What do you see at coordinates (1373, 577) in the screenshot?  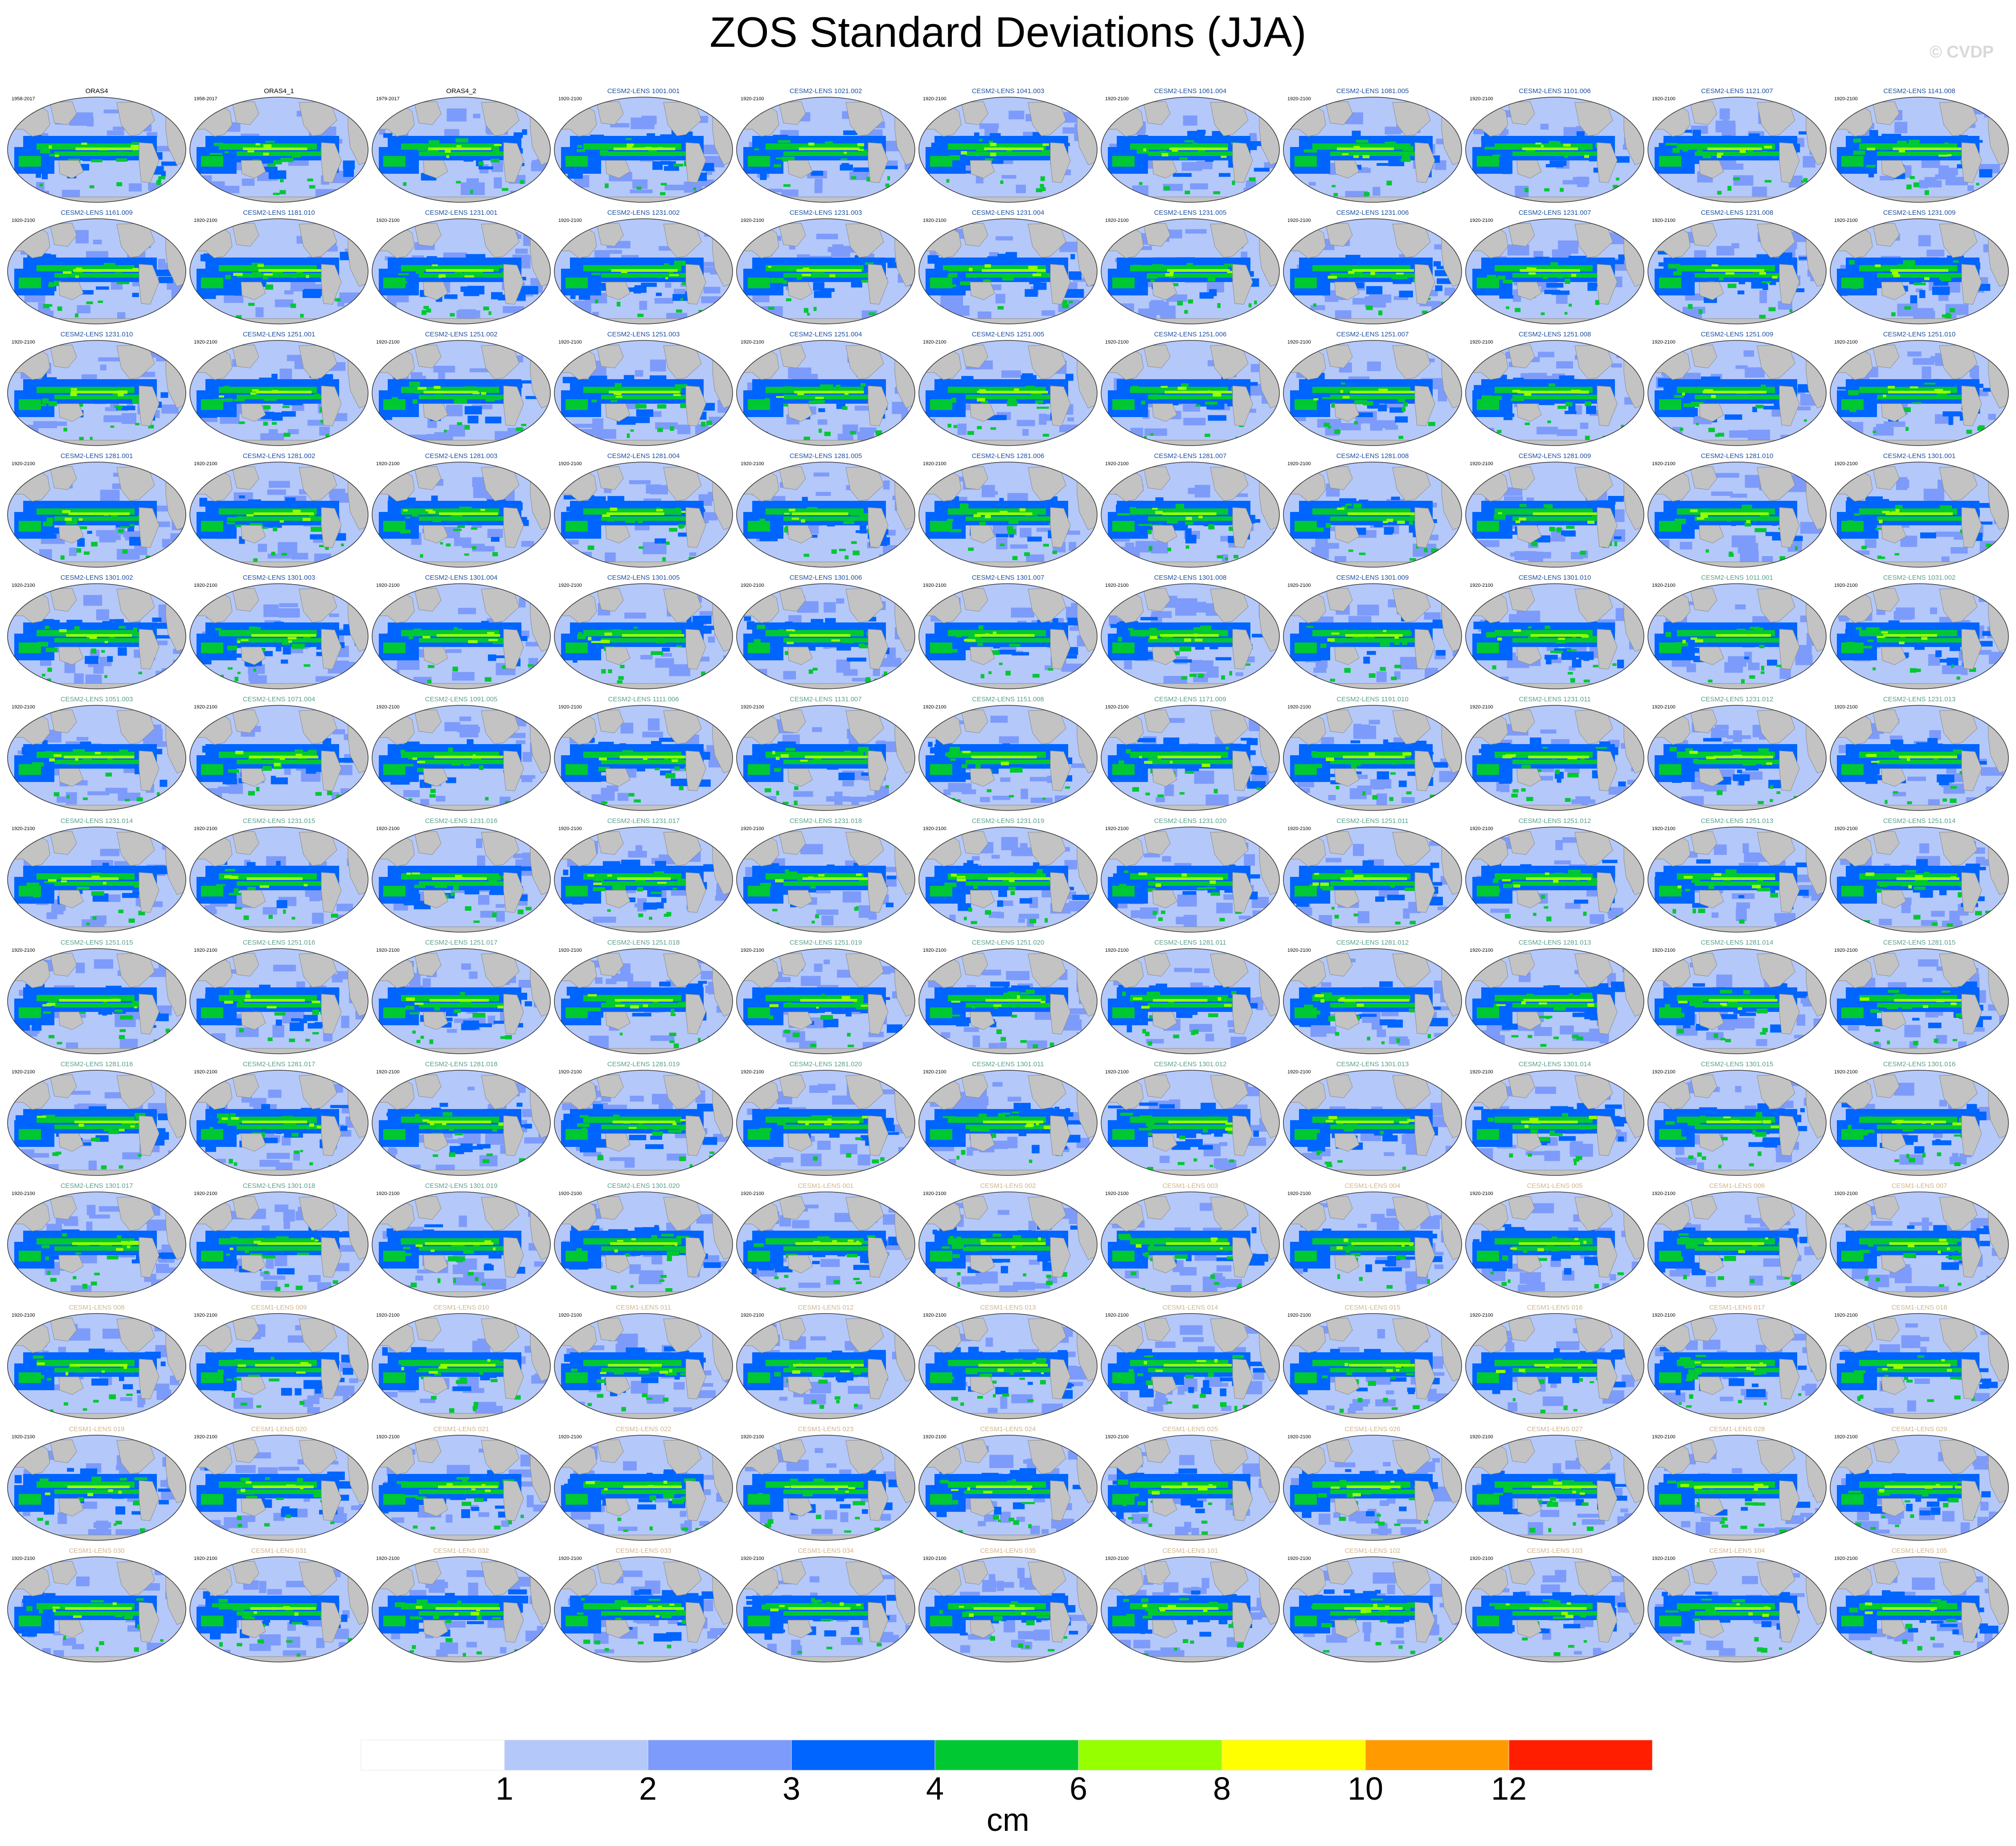 I see `panel-title: CESM2-LENS 1301.009` at bounding box center [1373, 577].